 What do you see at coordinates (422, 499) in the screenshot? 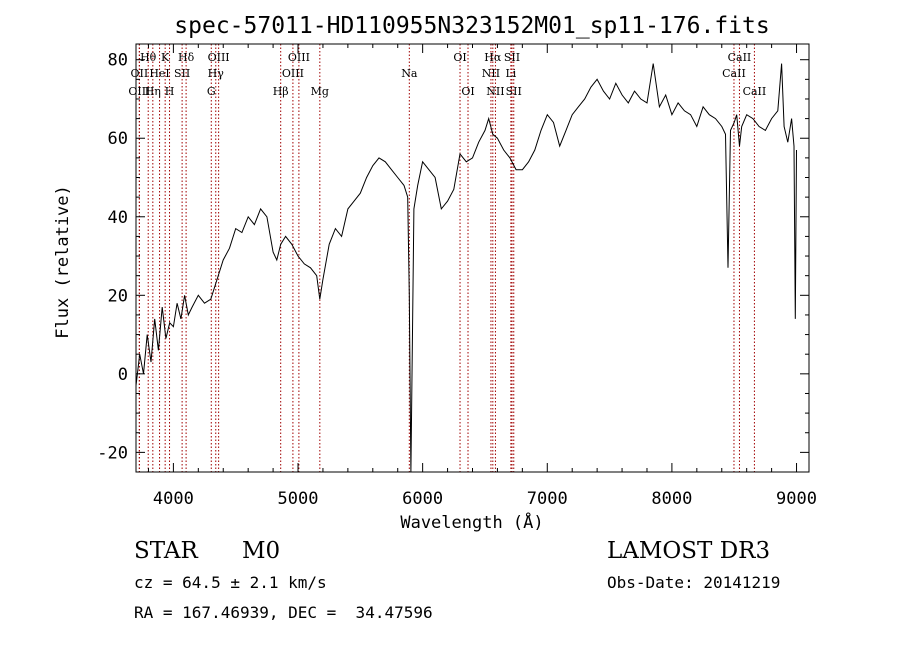
I see `x-tick-label-6000: 6000` at bounding box center [422, 499].